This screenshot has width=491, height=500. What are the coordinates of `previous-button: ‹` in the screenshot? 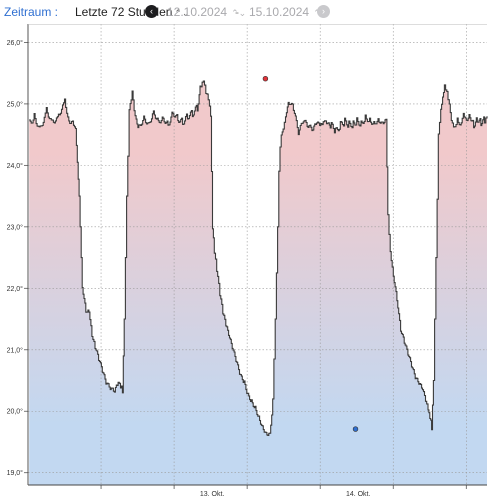 It's located at (151, 11).